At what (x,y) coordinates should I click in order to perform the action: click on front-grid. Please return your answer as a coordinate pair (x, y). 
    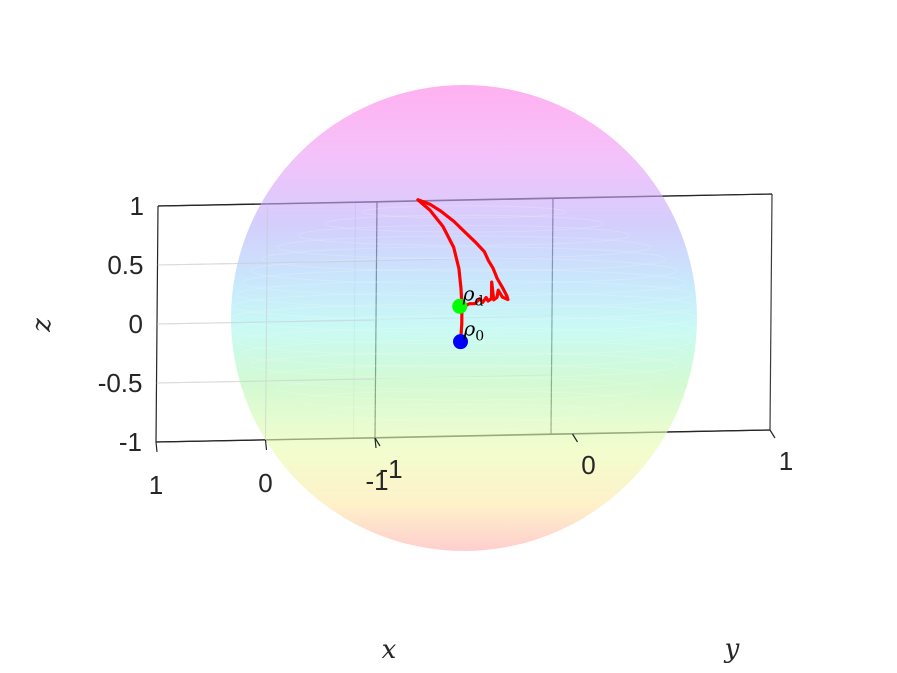
    Looking at the image, I should click on (266, 322).